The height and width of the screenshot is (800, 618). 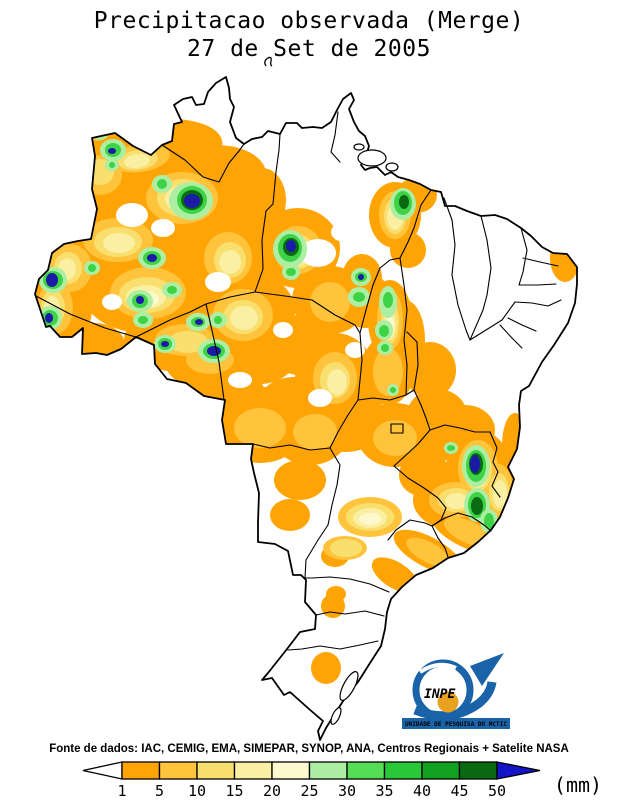 I want to click on colorbar-tick-label: 15, so click(x=234, y=791).